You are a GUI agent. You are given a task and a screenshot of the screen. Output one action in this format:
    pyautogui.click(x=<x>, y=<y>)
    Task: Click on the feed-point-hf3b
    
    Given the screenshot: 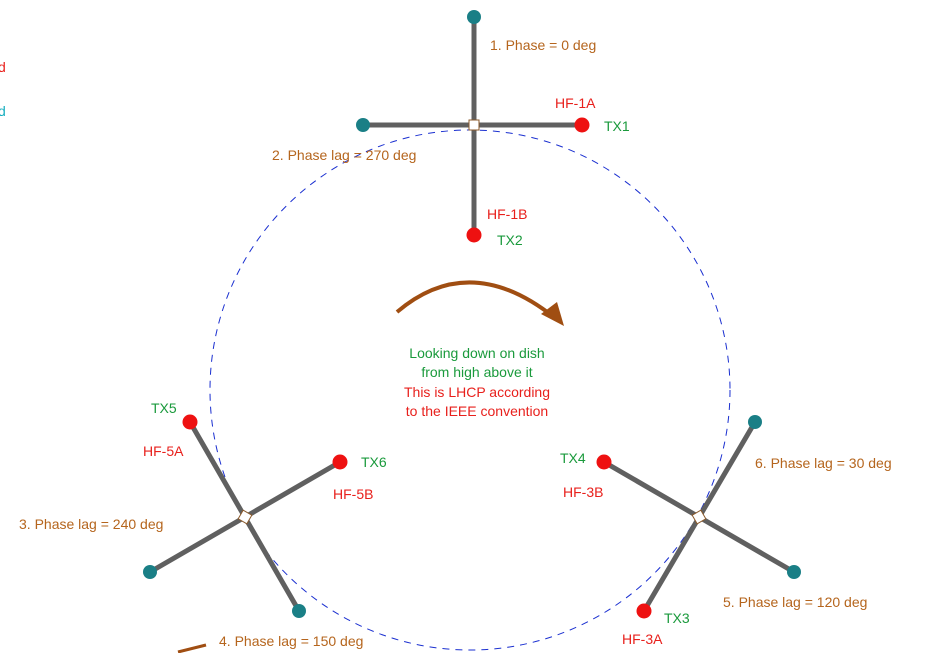 What is the action you would take?
    pyautogui.click(x=604, y=462)
    